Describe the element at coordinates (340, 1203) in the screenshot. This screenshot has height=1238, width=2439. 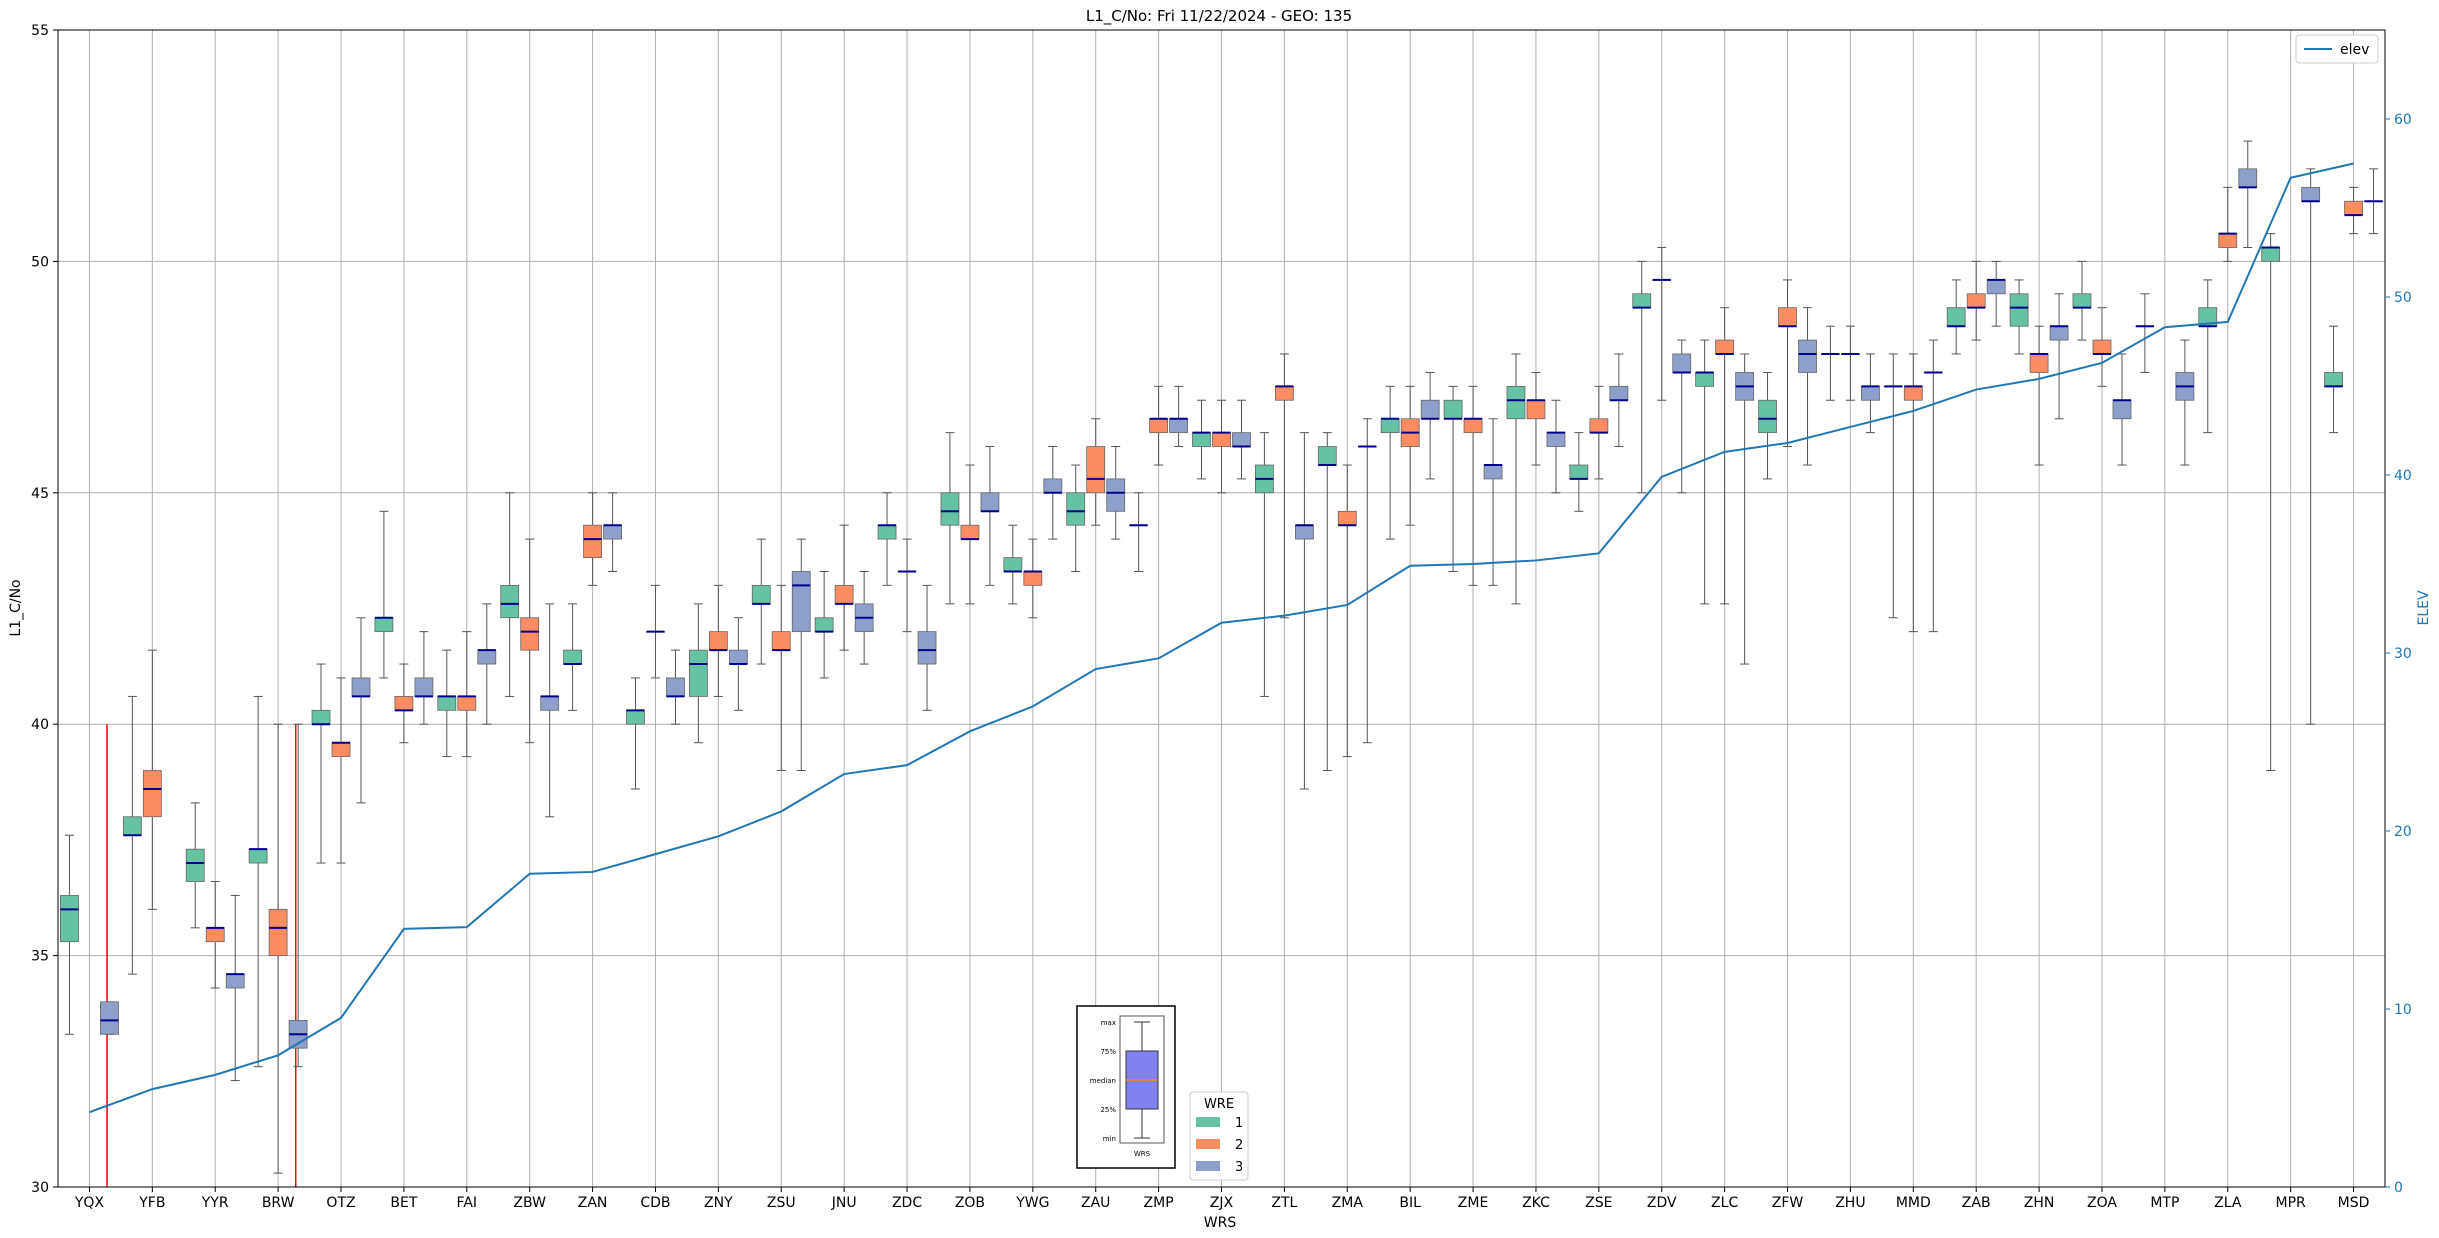
I see `x-tick-label: OTZ` at that location.